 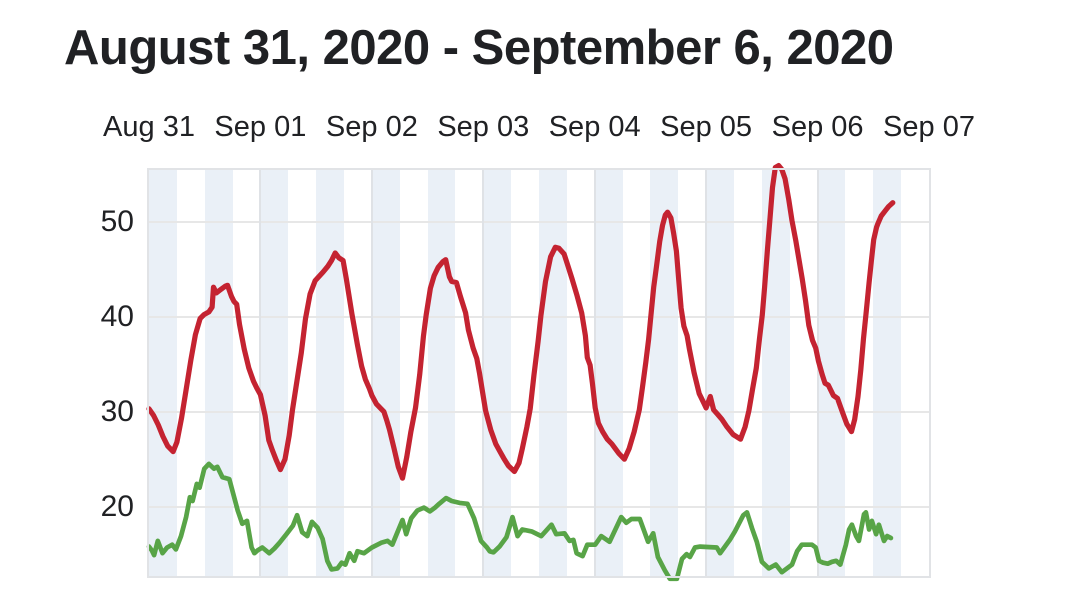 What do you see at coordinates (817, 127) in the screenshot?
I see `x-axis-label: Sep 06` at bounding box center [817, 127].